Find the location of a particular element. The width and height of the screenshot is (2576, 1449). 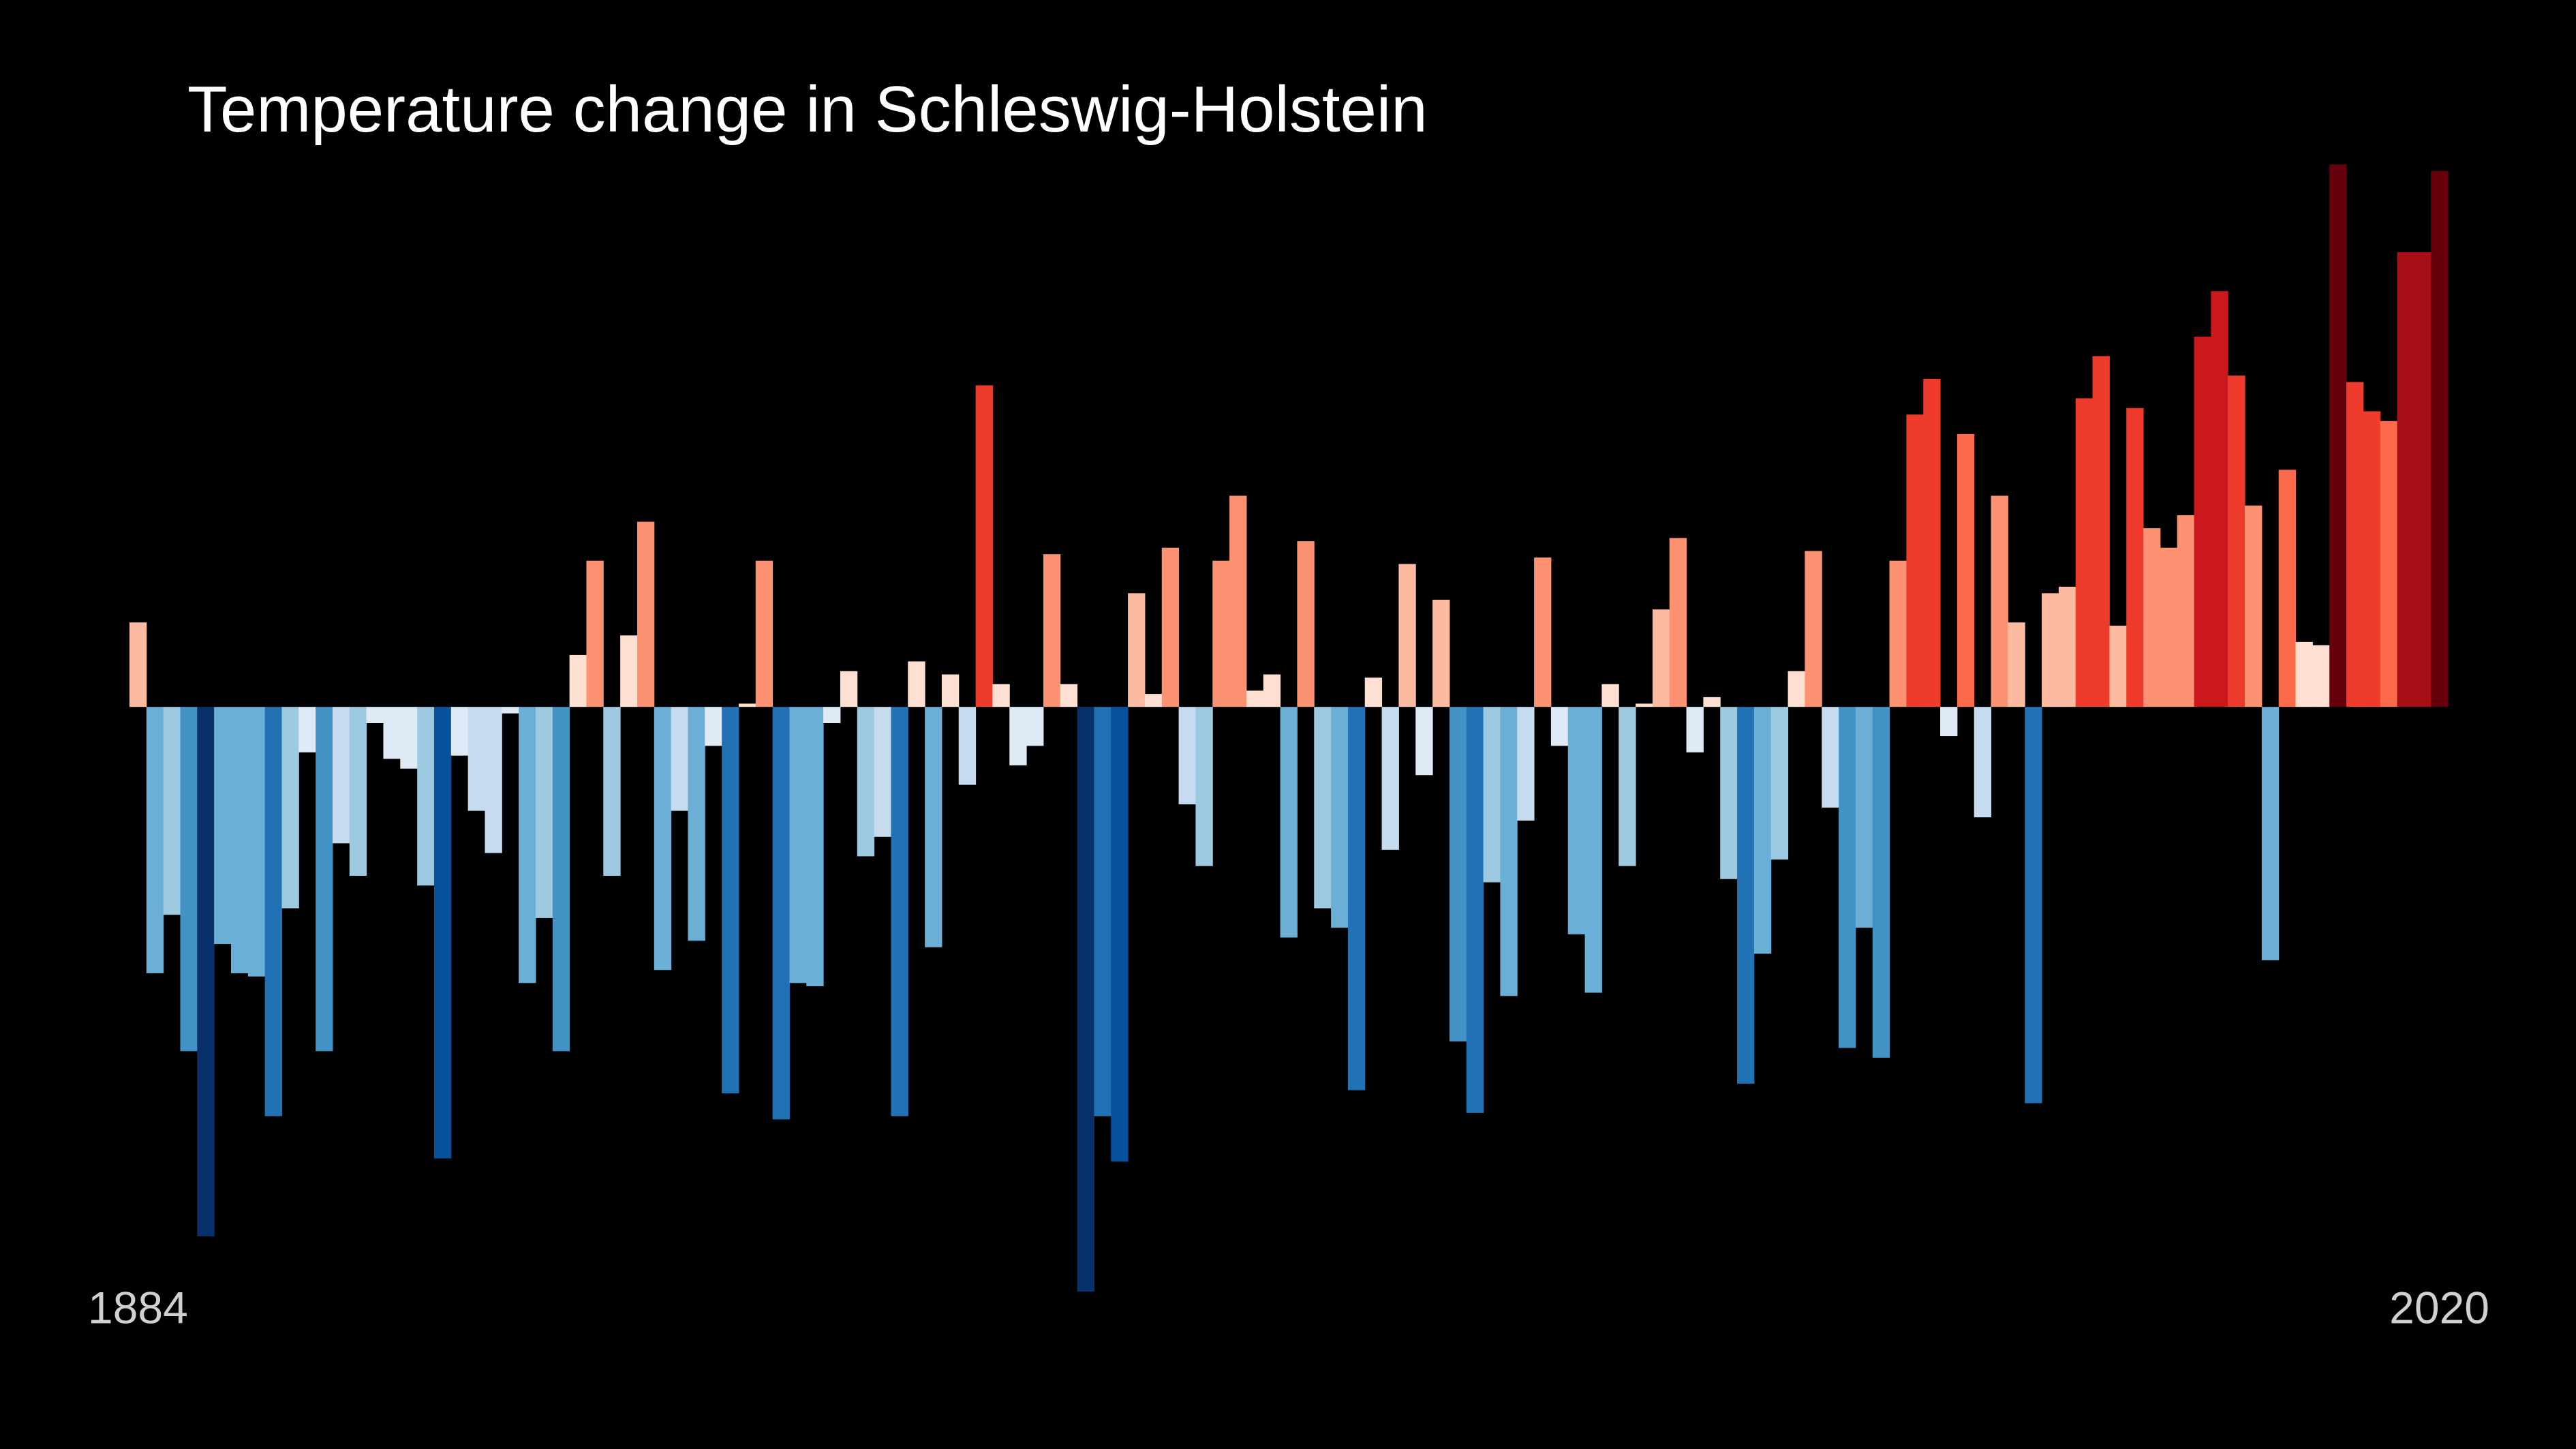

x-tick-label: 2020 is located at coordinates (2439, 1307).